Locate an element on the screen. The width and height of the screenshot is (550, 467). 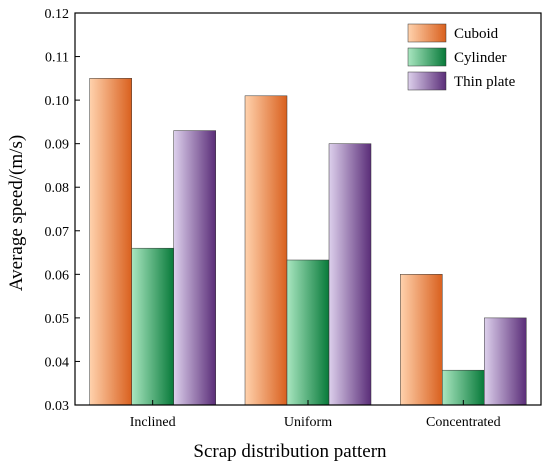
legend: Cuboid Cylinder Thin plate is located at coordinates (461, 57).